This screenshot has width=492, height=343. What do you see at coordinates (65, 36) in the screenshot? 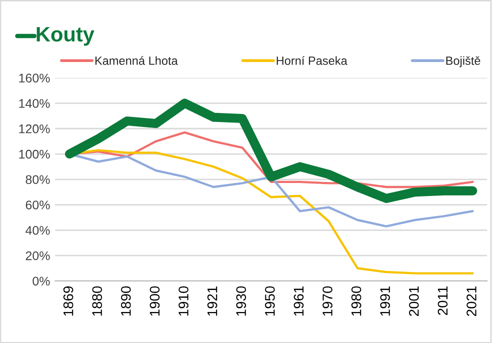
I see `legend-label: Kouty` at bounding box center [65, 36].